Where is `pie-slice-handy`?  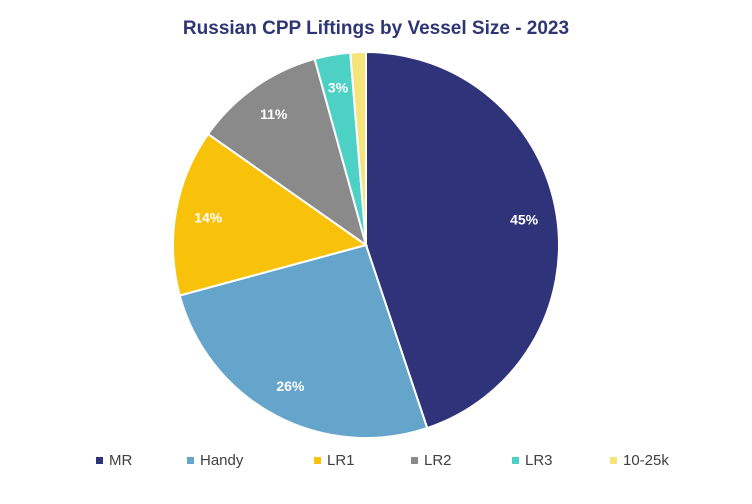
pie-slice-handy is located at coordinates (303, 341).